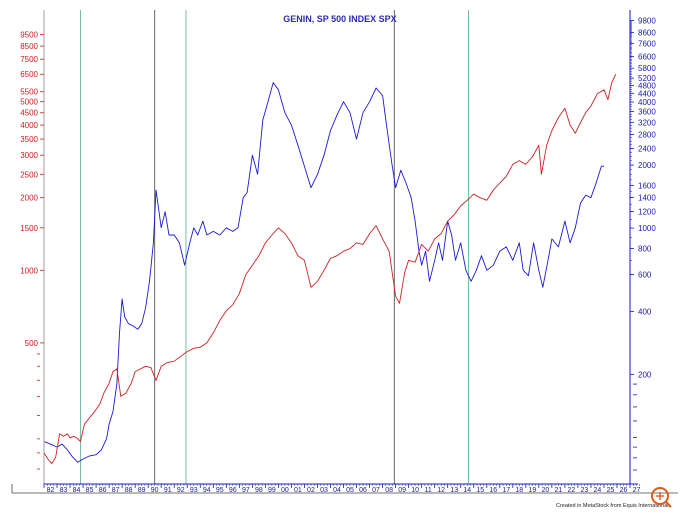 The width and height of the screenshot is (680, 514). What do you see at coordinates (611, 490) in the screenshot?
I see `x-tick-label: 25` at bounding box center [611, 490].